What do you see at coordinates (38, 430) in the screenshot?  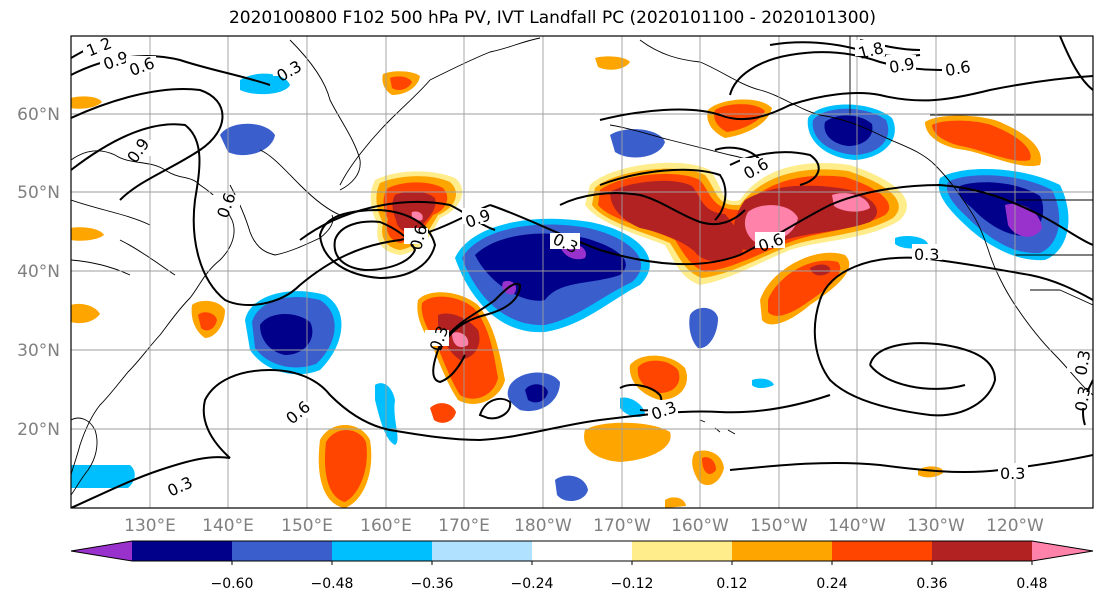 I see `latitude-label: 20°N` at bounding box center [38, 430].